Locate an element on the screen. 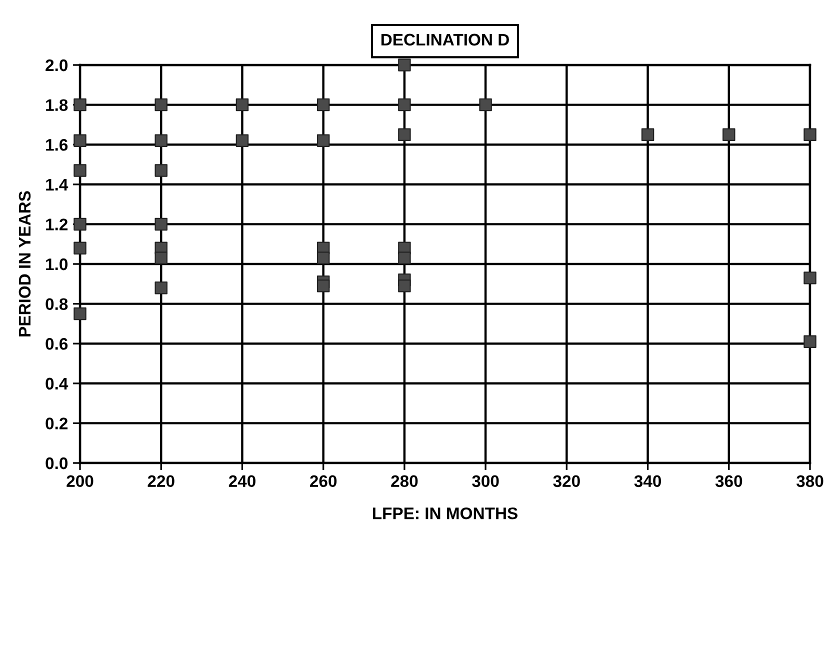 The height and width of the screenshot is (648, 825). y-tick-label: 1.4 is located at coordinates (57, 184).